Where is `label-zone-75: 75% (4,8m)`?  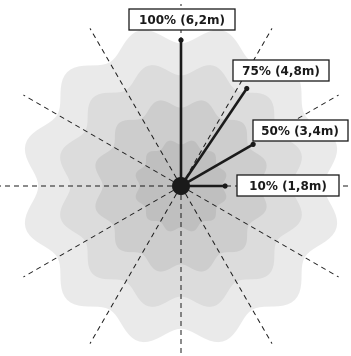 label-zone-75: 75% (4,8m) is located at coordinates (281, 70).